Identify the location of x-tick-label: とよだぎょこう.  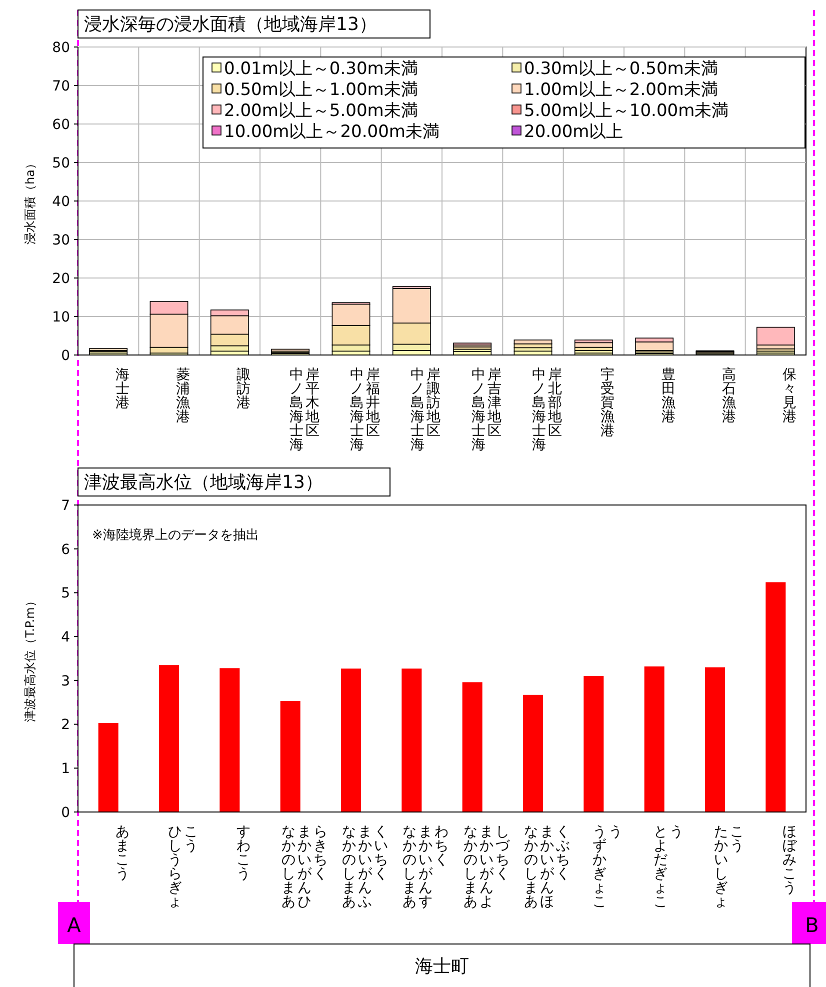
(668, 867).